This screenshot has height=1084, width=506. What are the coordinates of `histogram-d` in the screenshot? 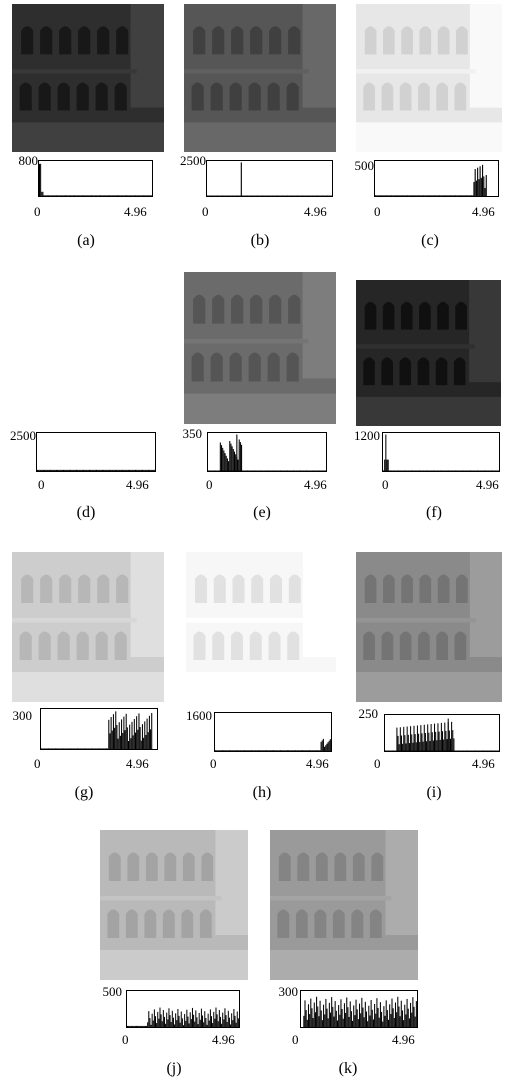 It's located at (96, 452).